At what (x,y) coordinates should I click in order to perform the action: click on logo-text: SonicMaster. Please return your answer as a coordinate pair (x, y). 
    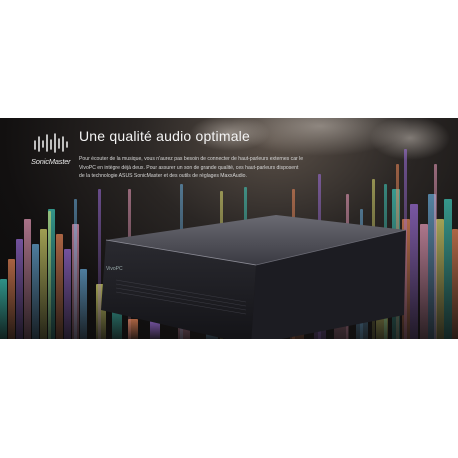
    Looking at the image, I should click on (51, 161).